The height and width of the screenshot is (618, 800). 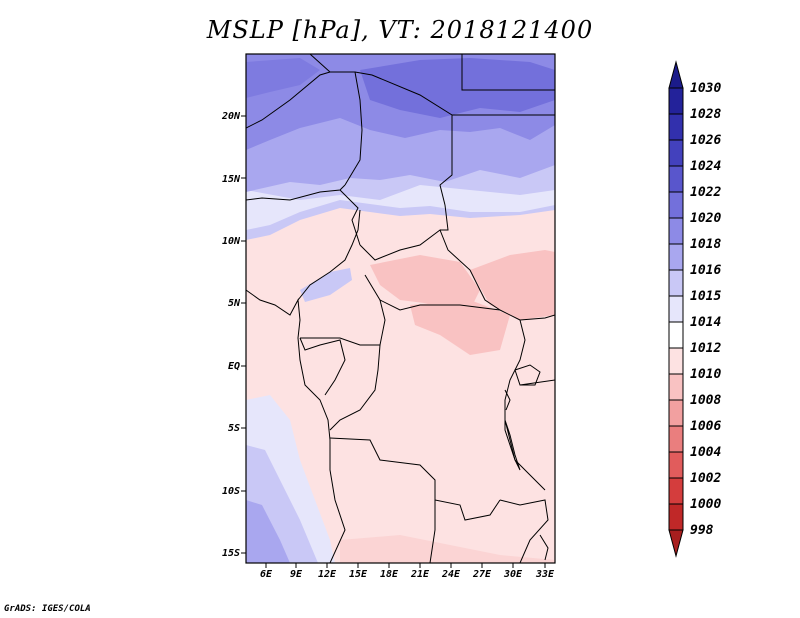 I want to click on border-mali-niger, so click(x=288, y=100).